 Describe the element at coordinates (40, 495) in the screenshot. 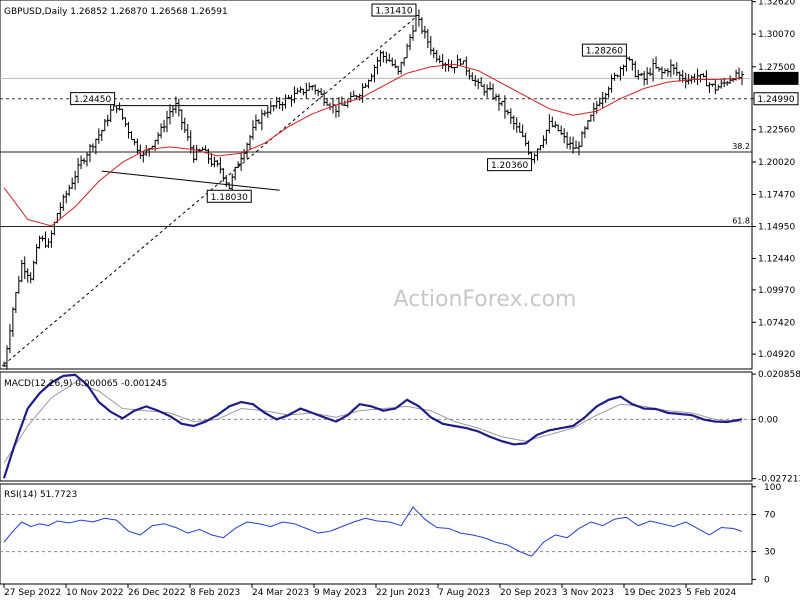

I see `rsi-title: RSI(14) 51.7723` at that location.